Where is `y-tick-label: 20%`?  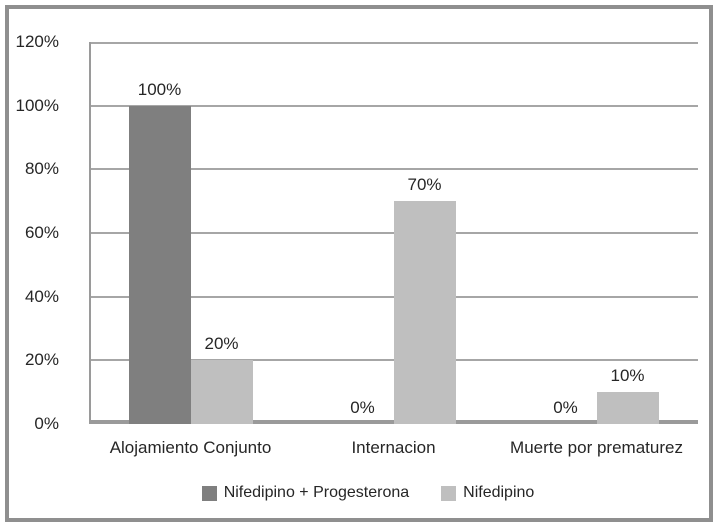
y-tick-label: 20% is located at coordinates (41, 359).